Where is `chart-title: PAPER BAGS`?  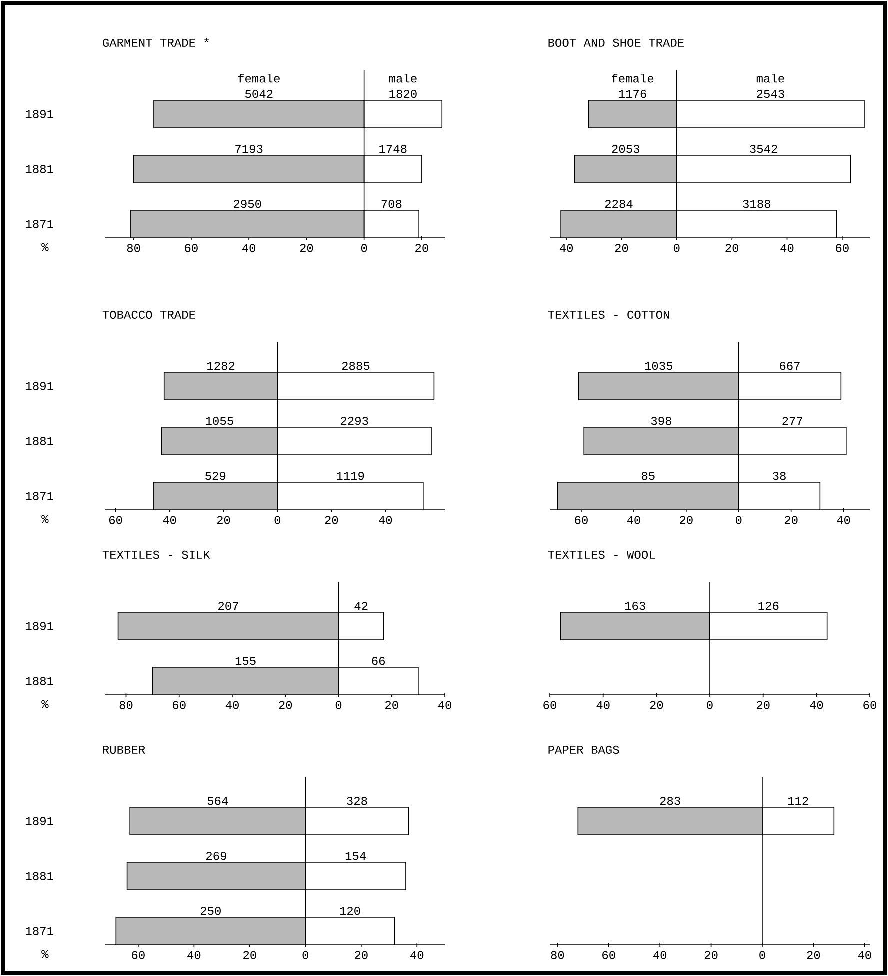 chart-title: PAPER BAGS is located at coordinates (584, 750).